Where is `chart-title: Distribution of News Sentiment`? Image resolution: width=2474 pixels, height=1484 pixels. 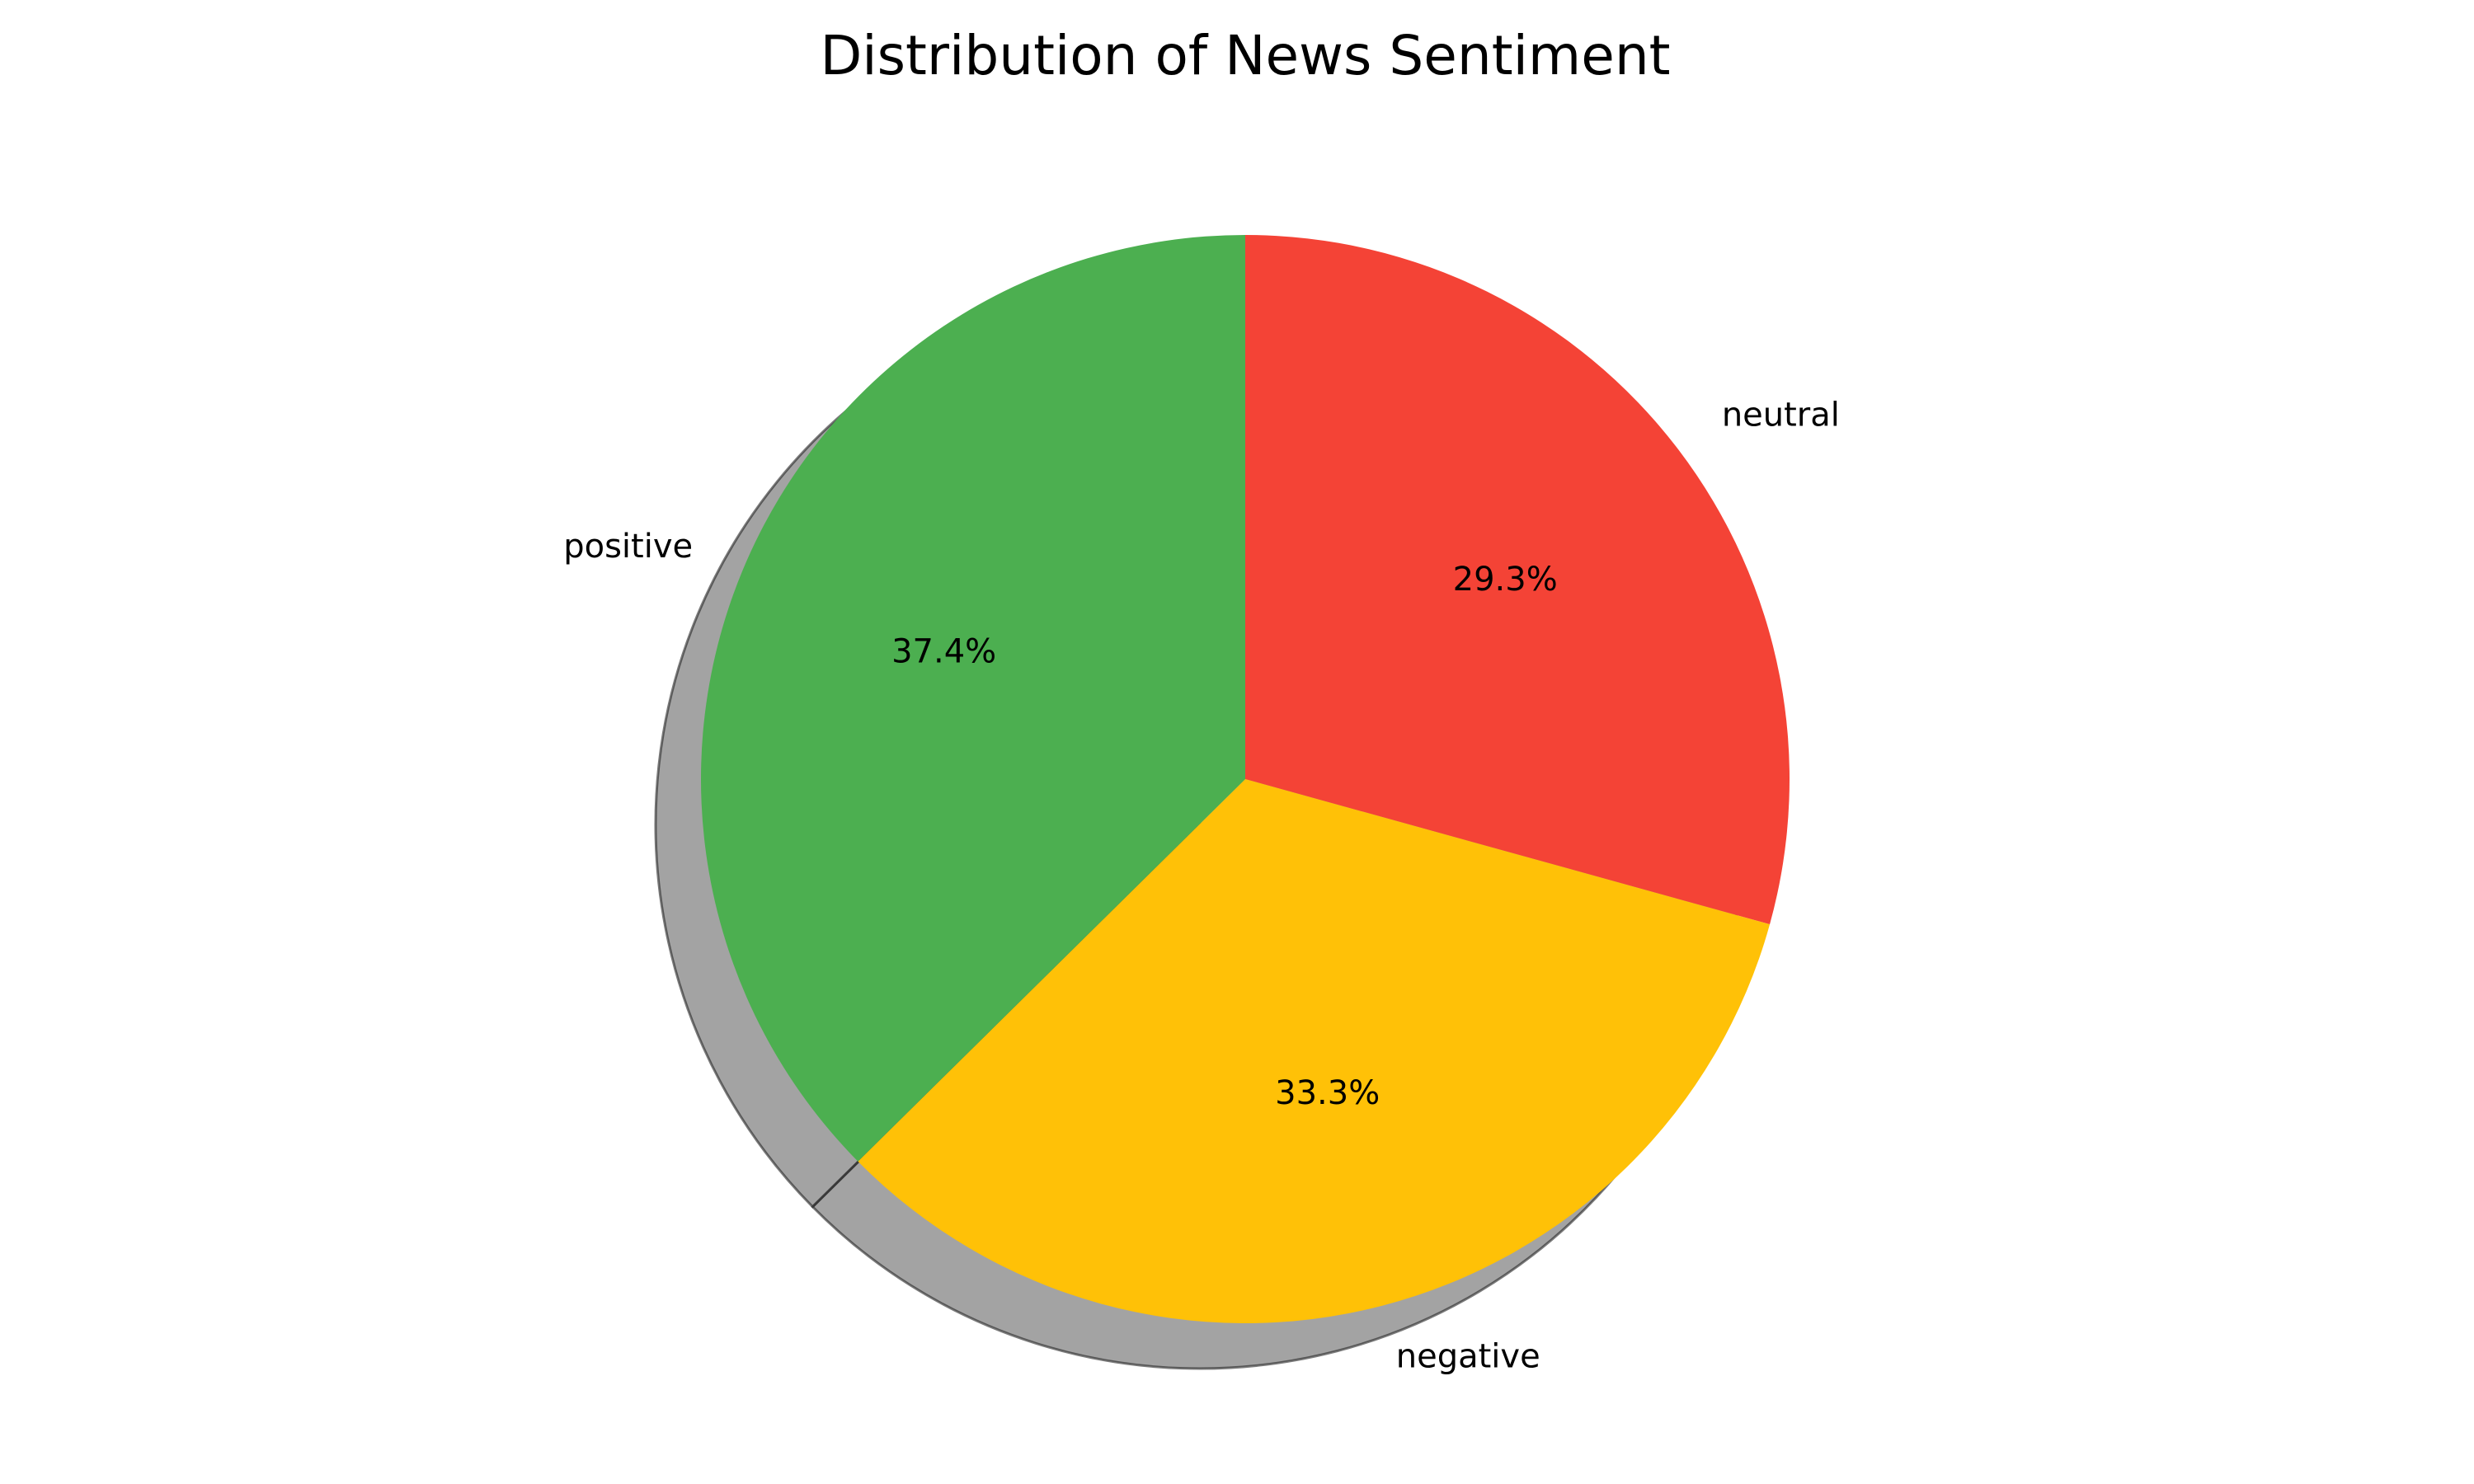
chart-title: Distribution of News Sentiment is located at coordinates (1245, 55).